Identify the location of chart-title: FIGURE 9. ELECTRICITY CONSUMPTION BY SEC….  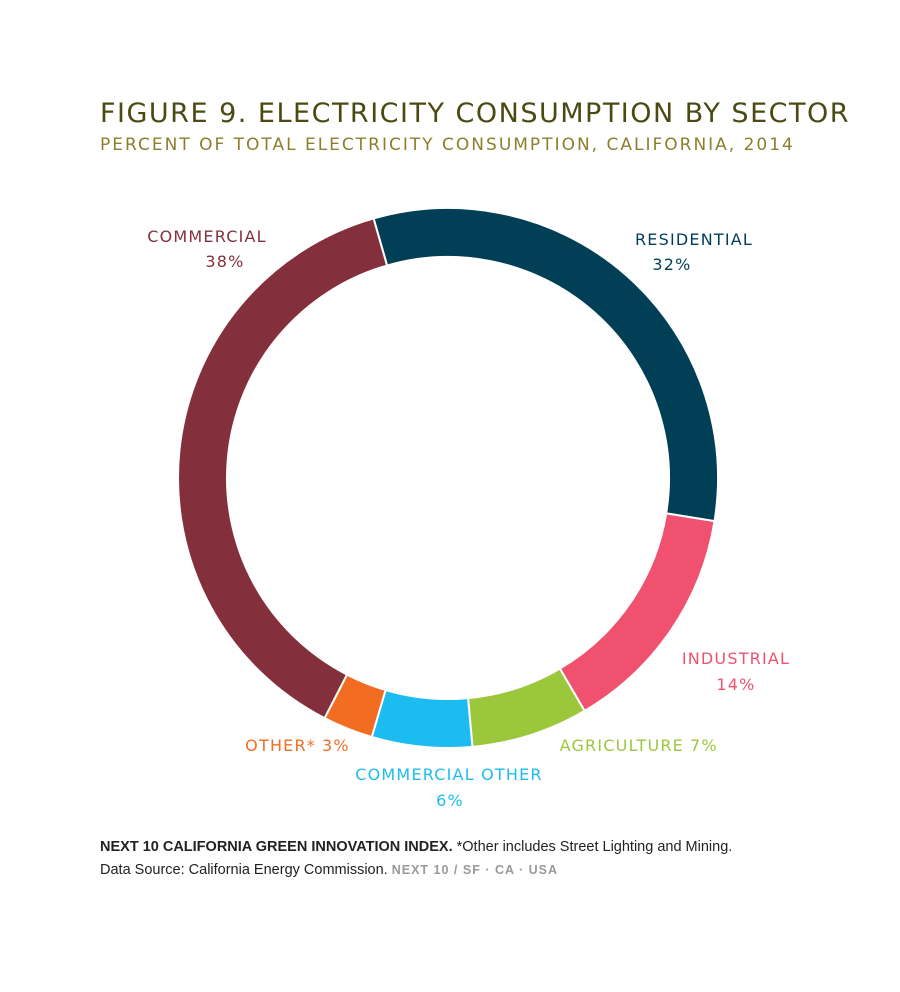
(475, 113).